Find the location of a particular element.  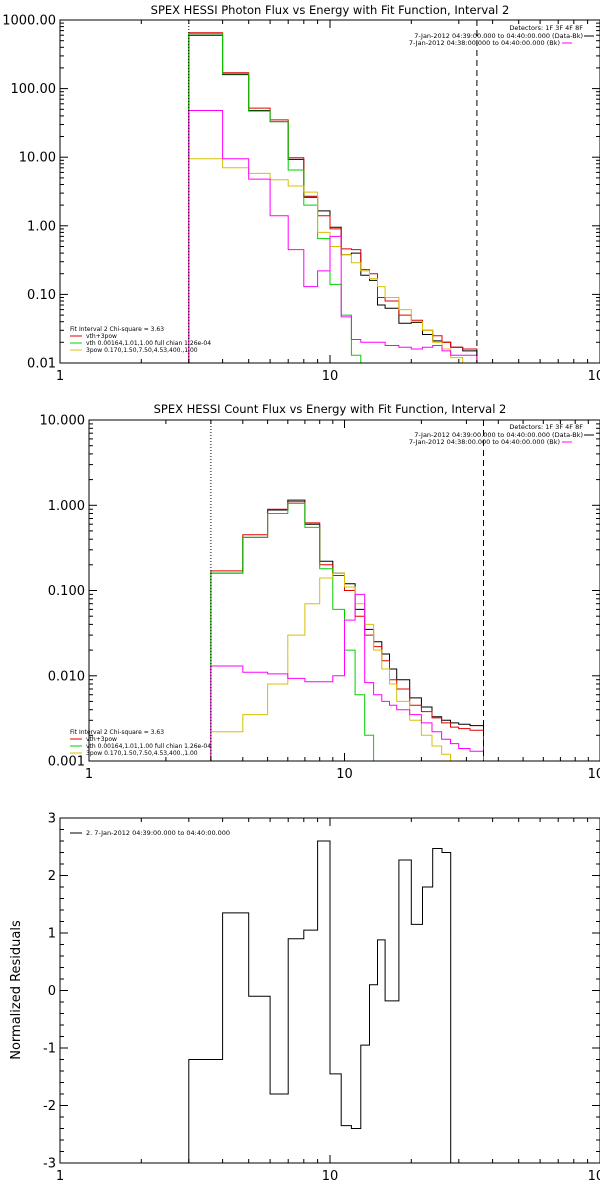

panel3-xtick-label: 1 is located at coordinates (60, 1176).